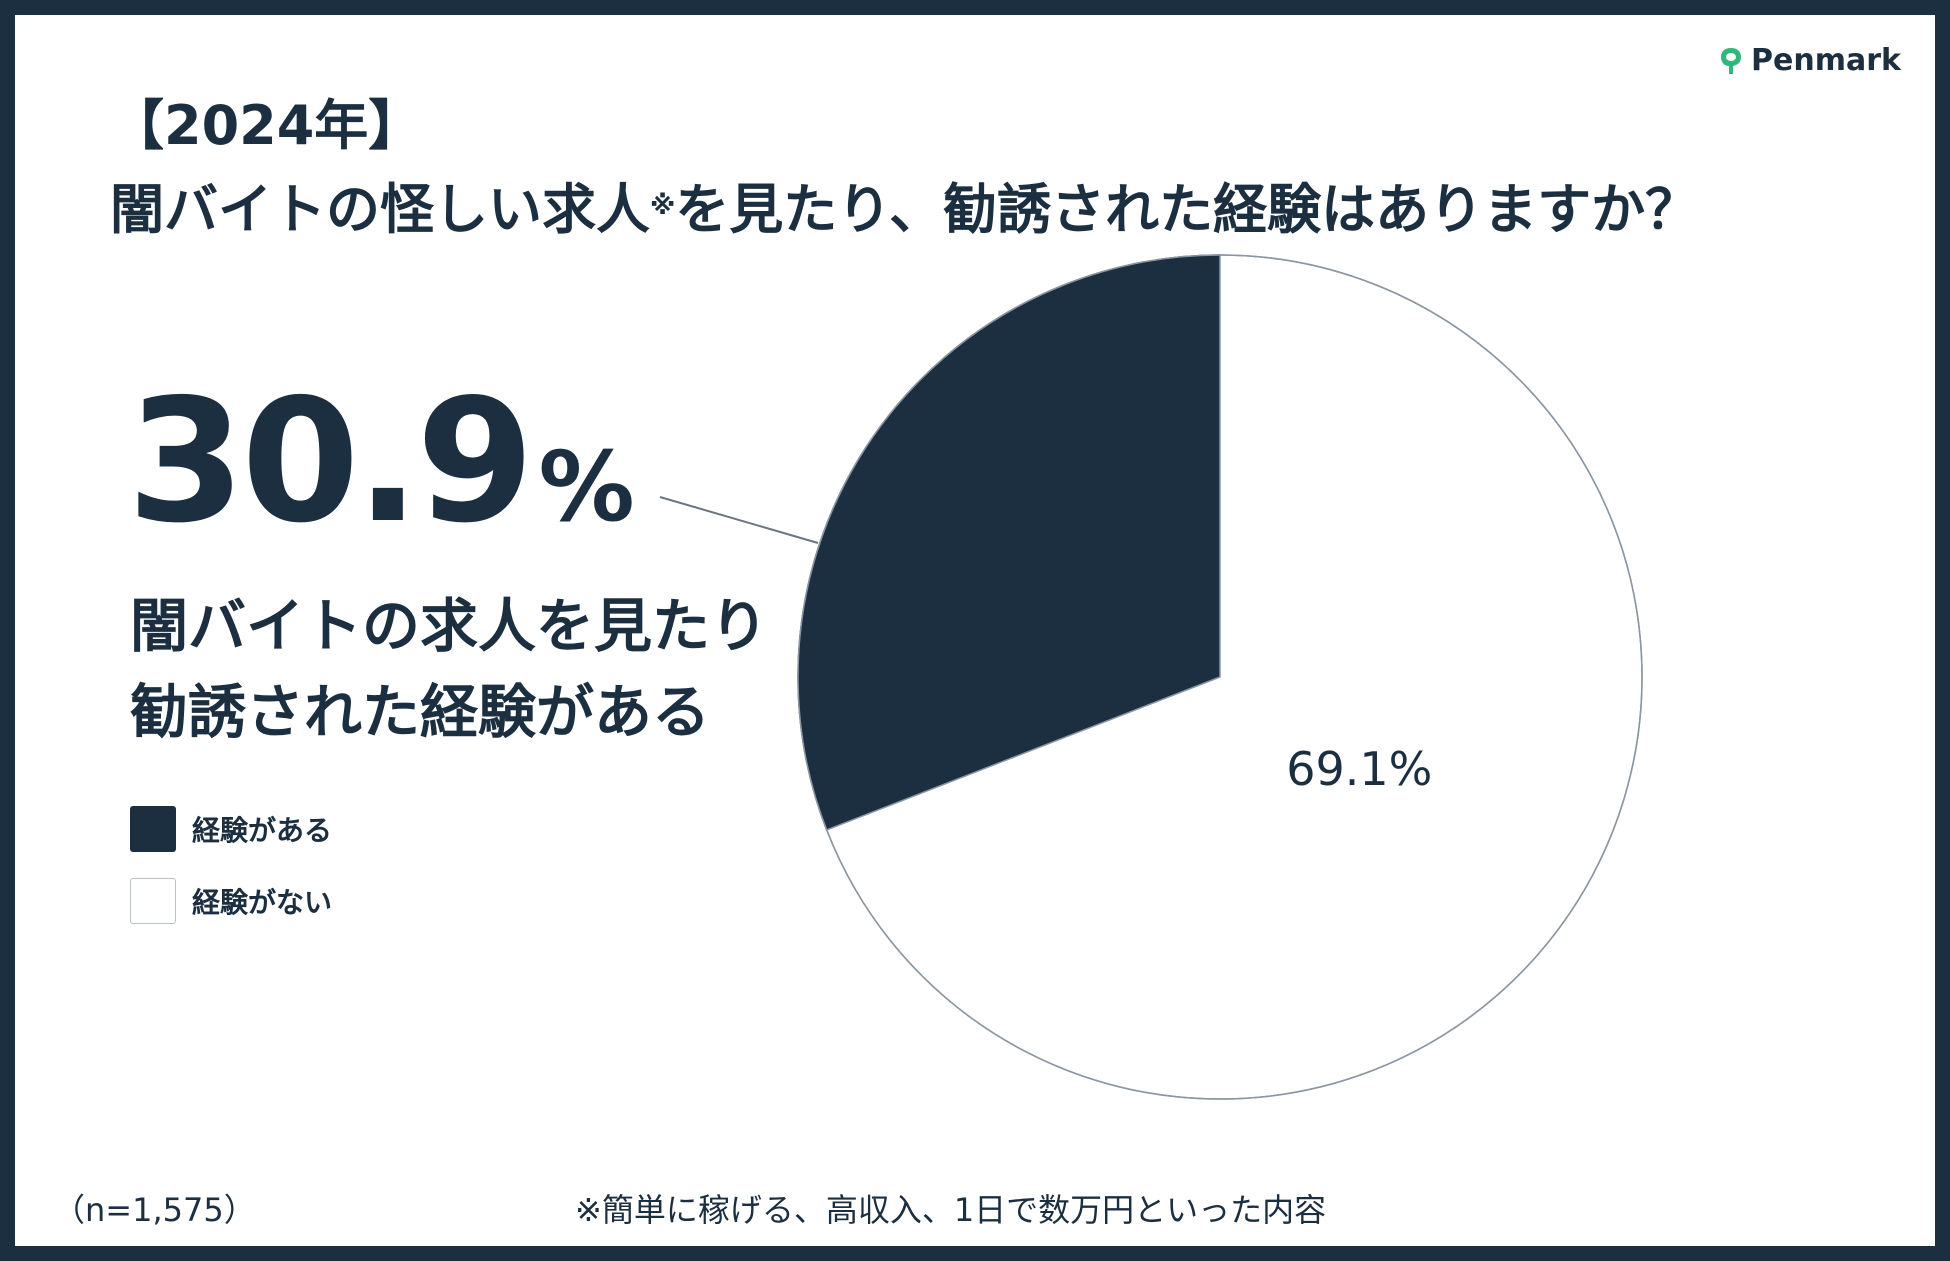  What do you see at coordinates (1826, 60) in the screenshot?
I see `brand-name: Penmark` at bounding box center [1826, 60].